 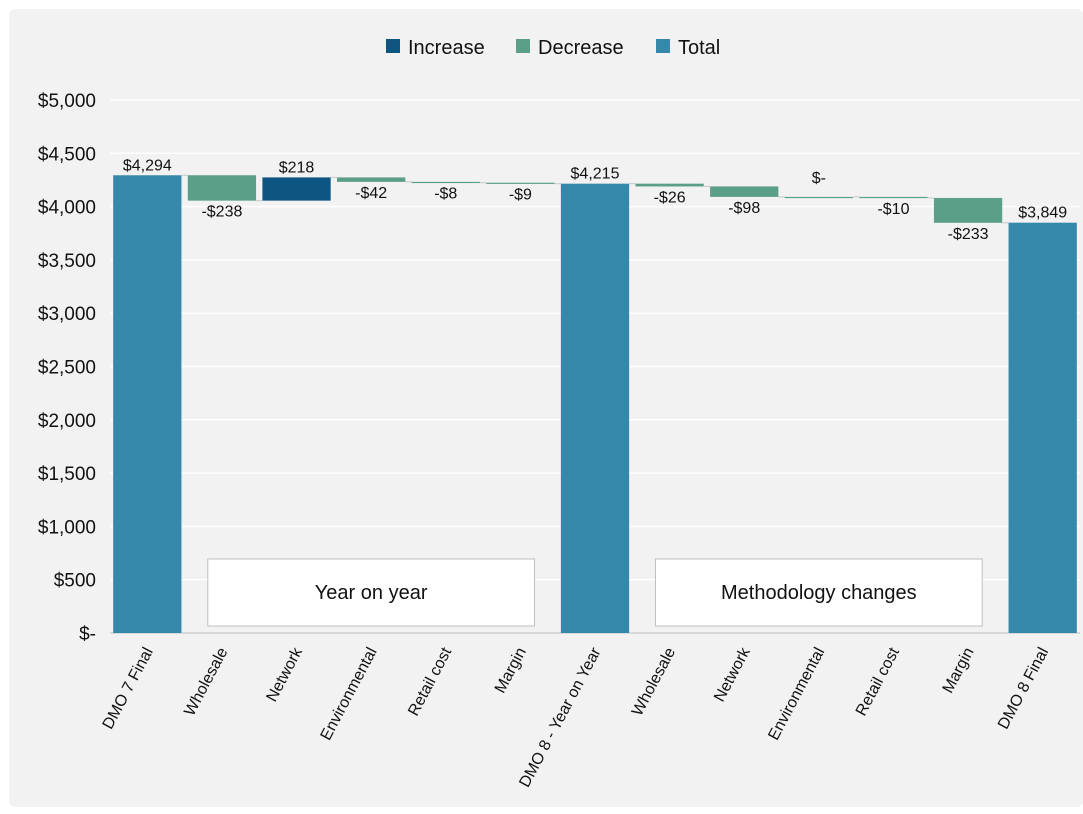 I want to click on y-tick-label: $-, so click(x=87, y=634).